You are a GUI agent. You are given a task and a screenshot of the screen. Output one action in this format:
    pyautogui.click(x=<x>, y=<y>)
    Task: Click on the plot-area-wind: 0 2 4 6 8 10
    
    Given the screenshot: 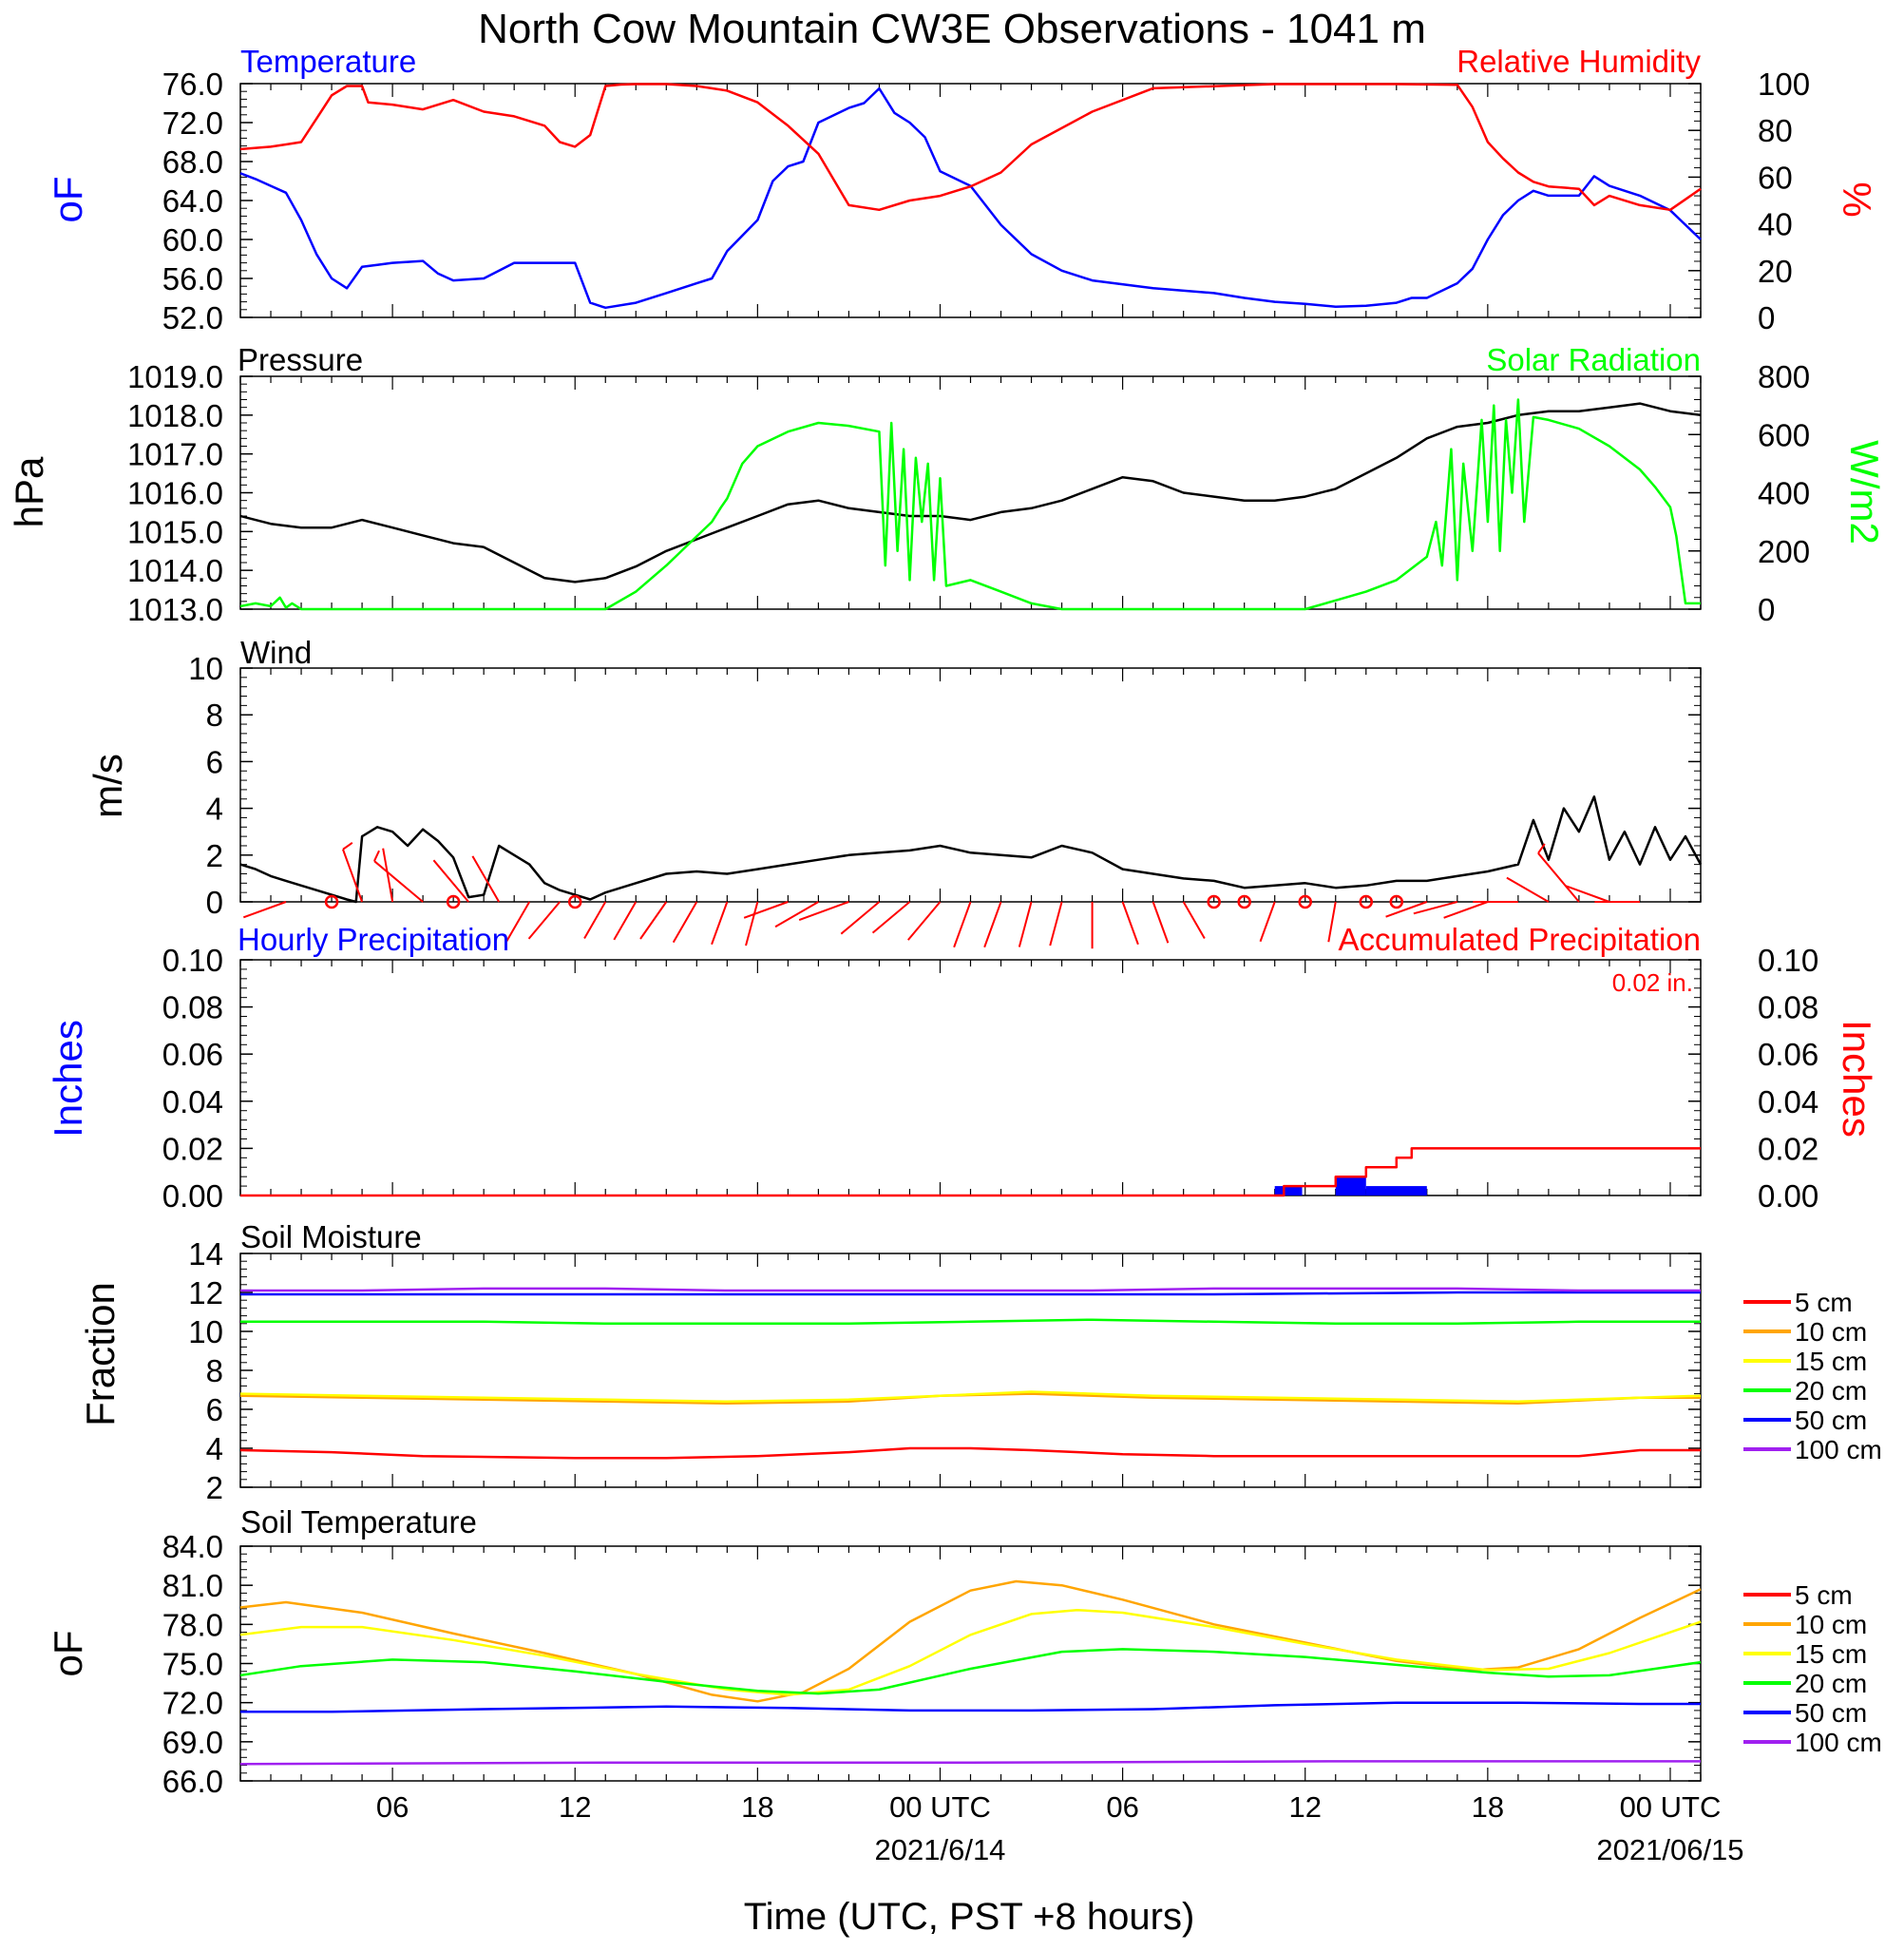 What is the action you would take?
    pyautogui.click(x=945, y=800)
    